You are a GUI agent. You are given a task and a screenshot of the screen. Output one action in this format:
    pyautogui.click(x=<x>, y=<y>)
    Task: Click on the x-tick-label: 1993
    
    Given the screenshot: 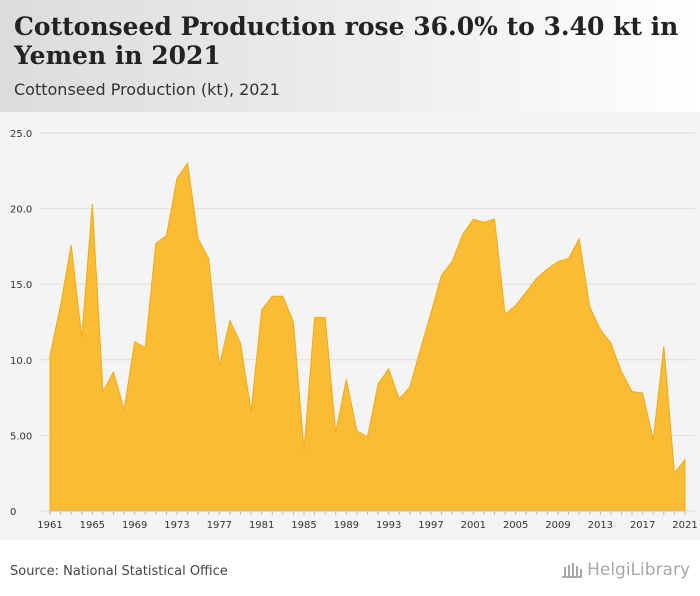 What is the action you would take?
    pyautogui.click(x=388, y=525)
    